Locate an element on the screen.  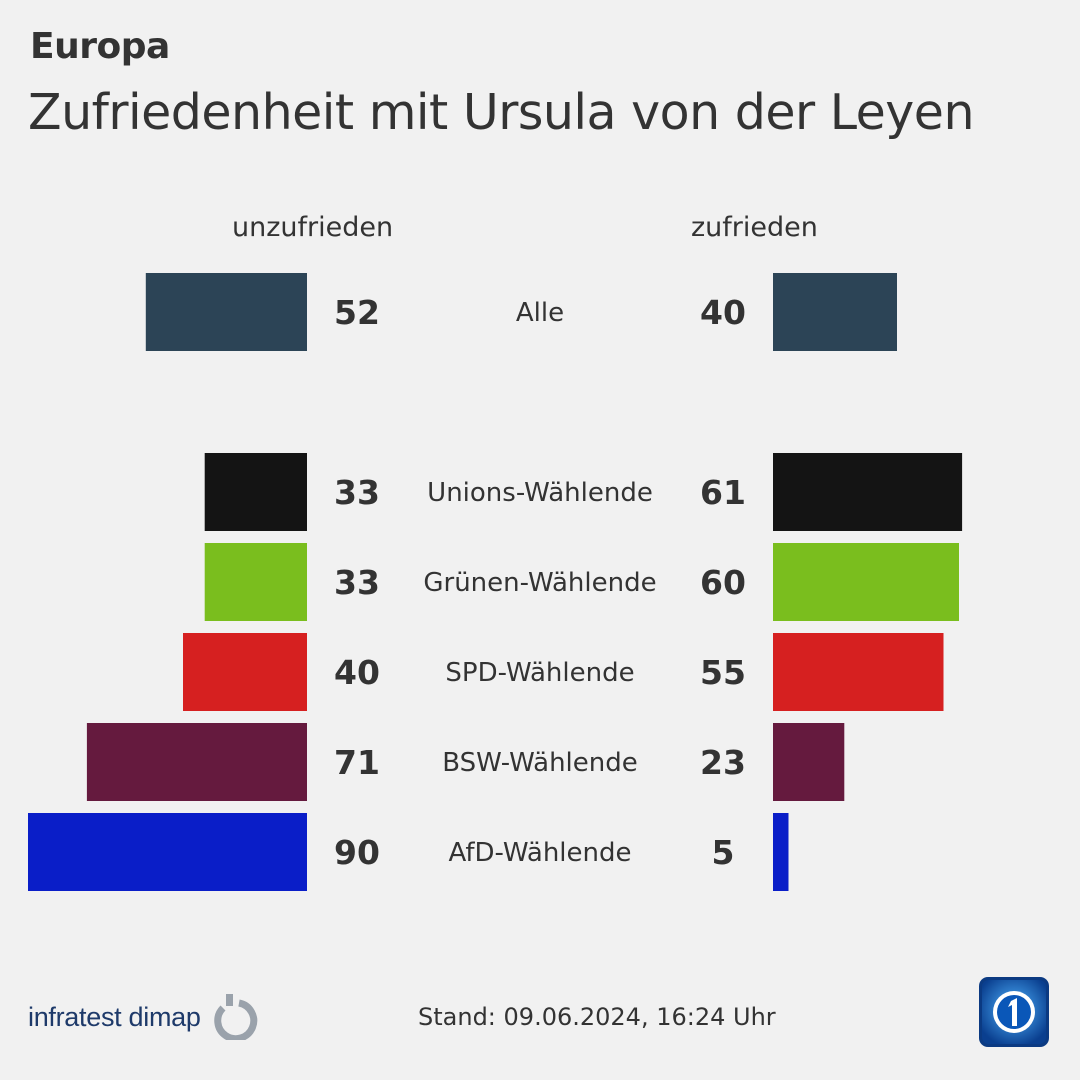
category-label-4: BSW-Wählende is located at coordinates (540, 763).